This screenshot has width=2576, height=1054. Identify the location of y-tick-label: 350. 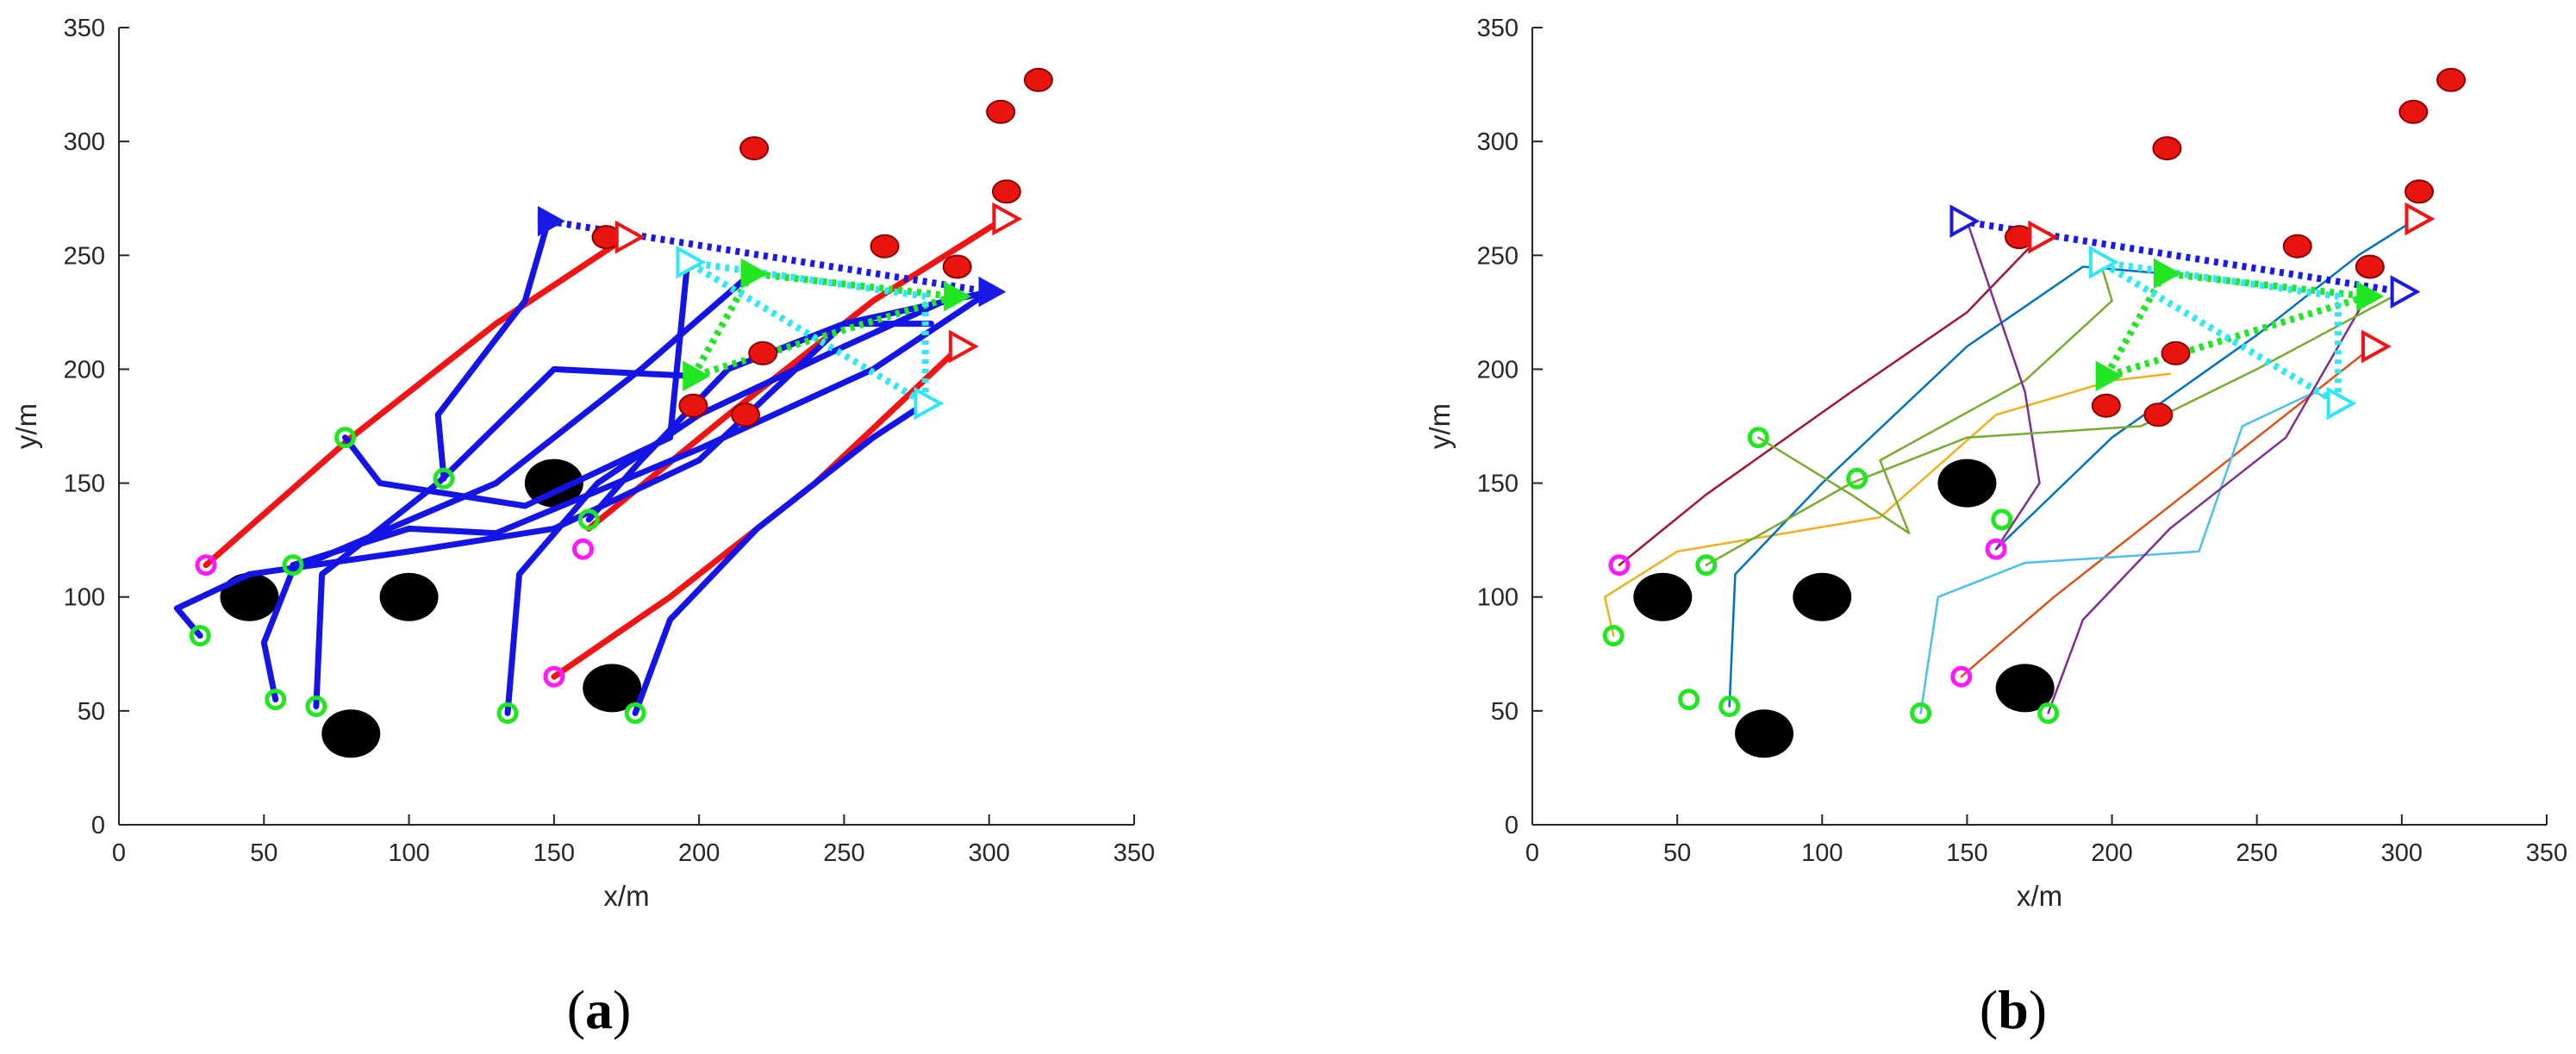
(1498, 28).